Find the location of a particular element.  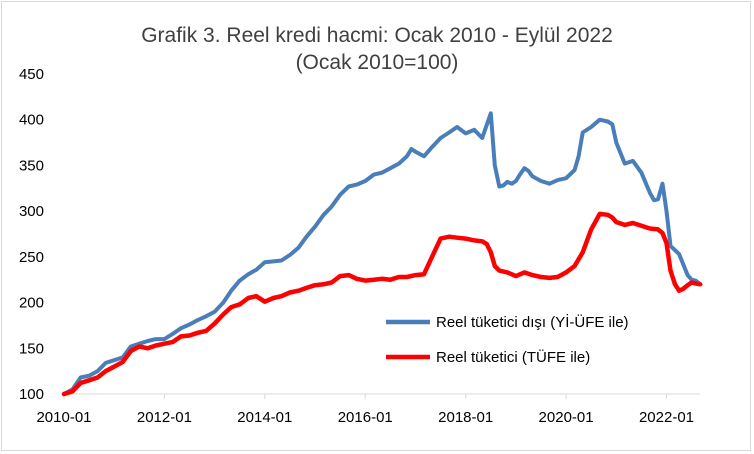

legend-label-2: Reel tüketici (TÜFE ile) is located at coordinates (513, 357).